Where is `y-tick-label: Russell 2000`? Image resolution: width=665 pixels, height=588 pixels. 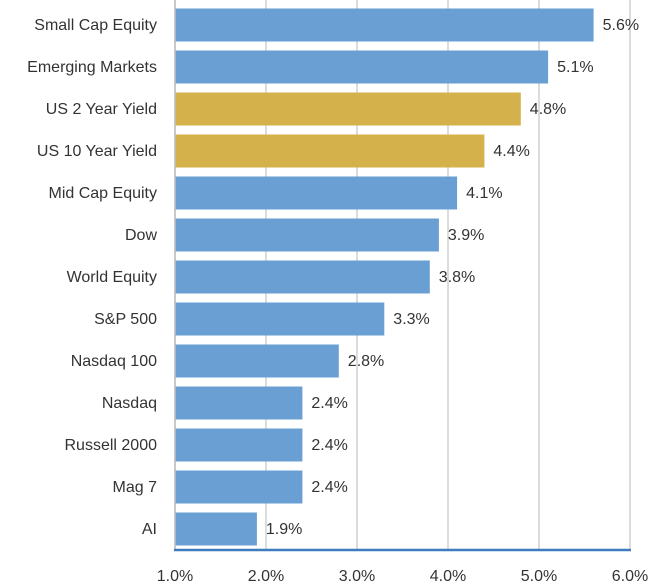
y-tick-label: Russell 2000 is located at coordinates (111, 445).